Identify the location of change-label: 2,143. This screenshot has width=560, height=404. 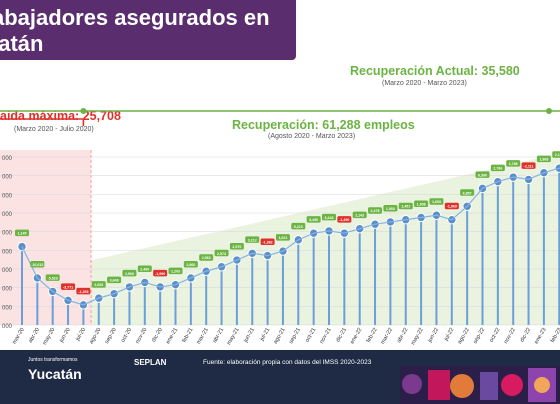
(359, 216).